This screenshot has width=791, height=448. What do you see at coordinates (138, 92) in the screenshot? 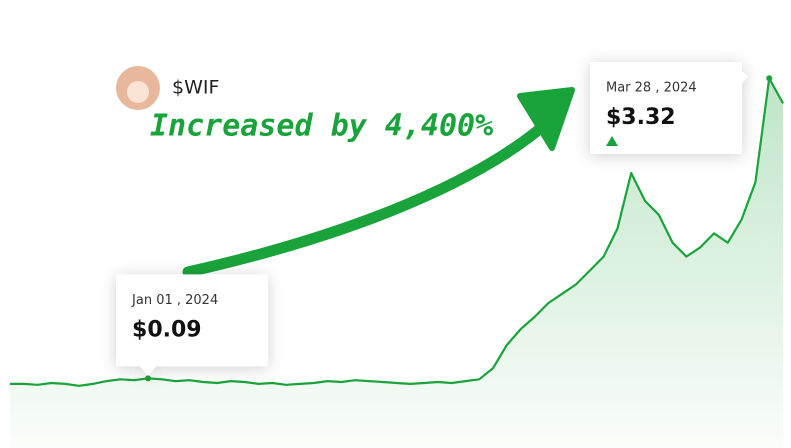
I see `avatar-face` at bounding box center [138, 92].